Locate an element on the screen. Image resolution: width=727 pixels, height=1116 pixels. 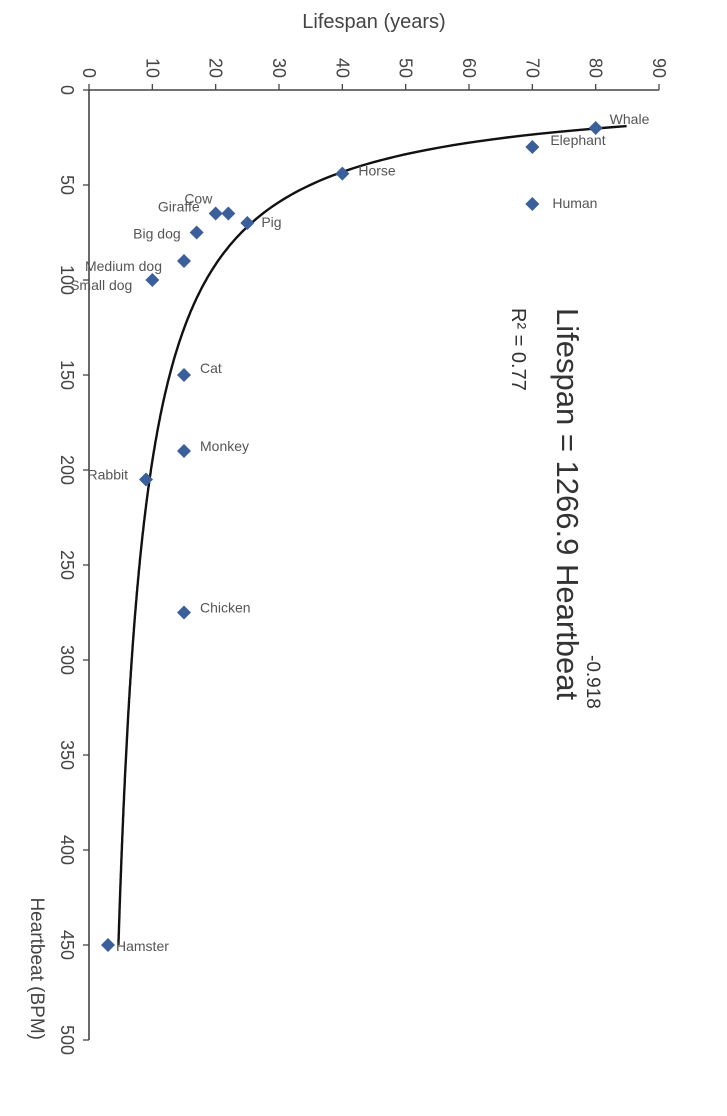
r-squared-label: R² = 0.77 is located at coordinates (518, 349).